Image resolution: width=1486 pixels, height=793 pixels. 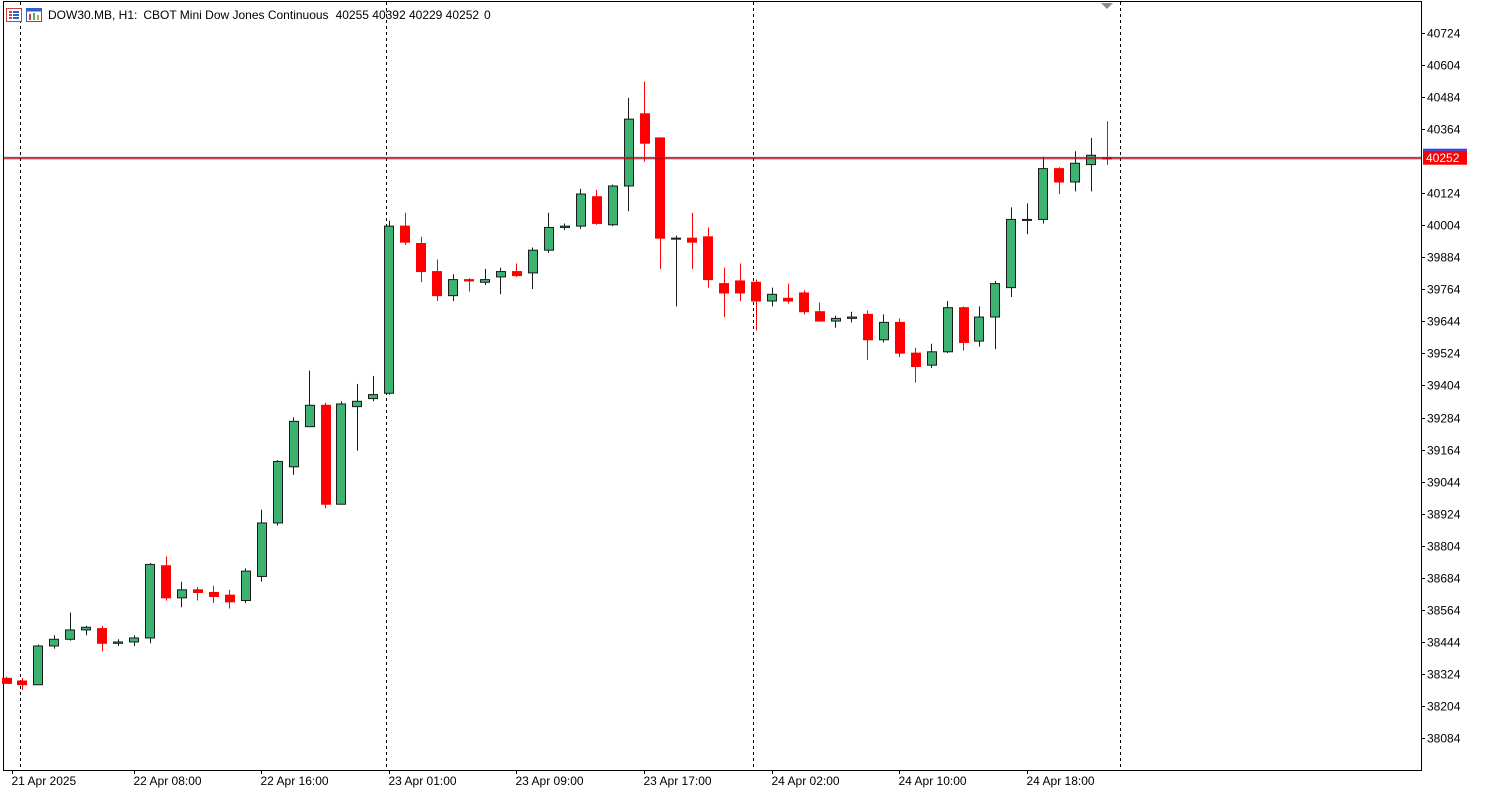 I want to click on x-tick-label: 23 Apr 09:00, so click(x=550, y=781).